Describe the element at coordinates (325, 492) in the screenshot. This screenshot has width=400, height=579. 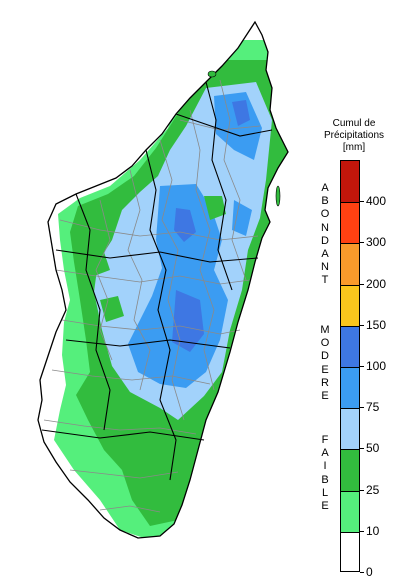
I see `legend-category-letter: L` at that location.